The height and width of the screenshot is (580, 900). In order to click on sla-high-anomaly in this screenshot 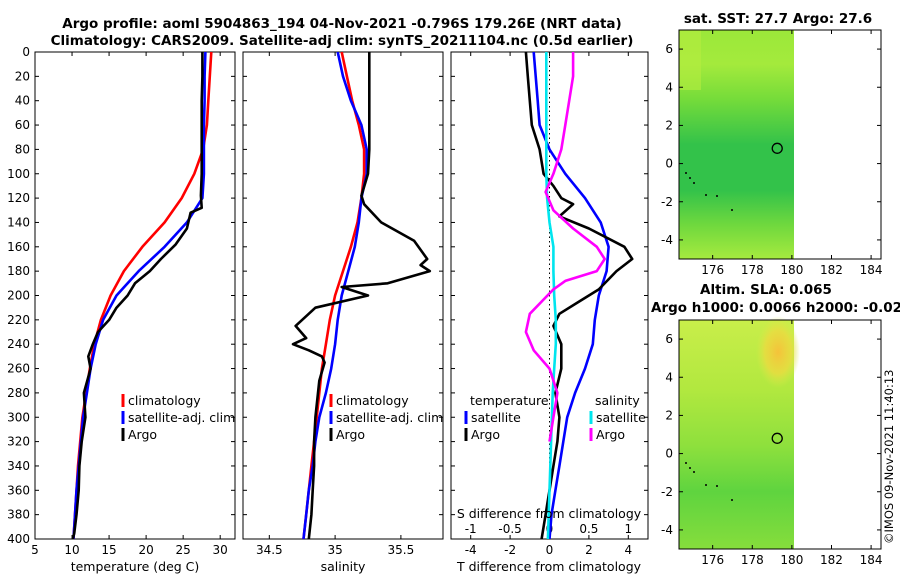, I will do `click(778, 352)`.